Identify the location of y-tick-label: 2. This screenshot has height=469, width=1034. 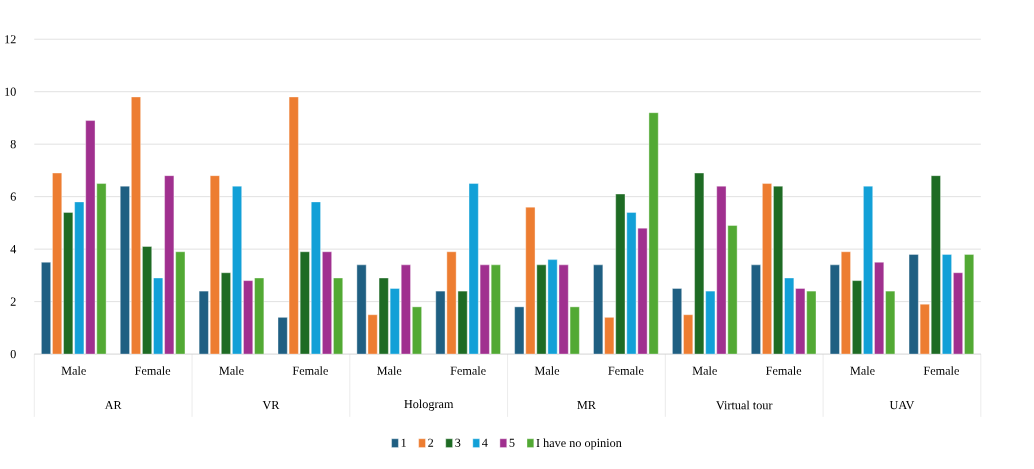
(13, 301).